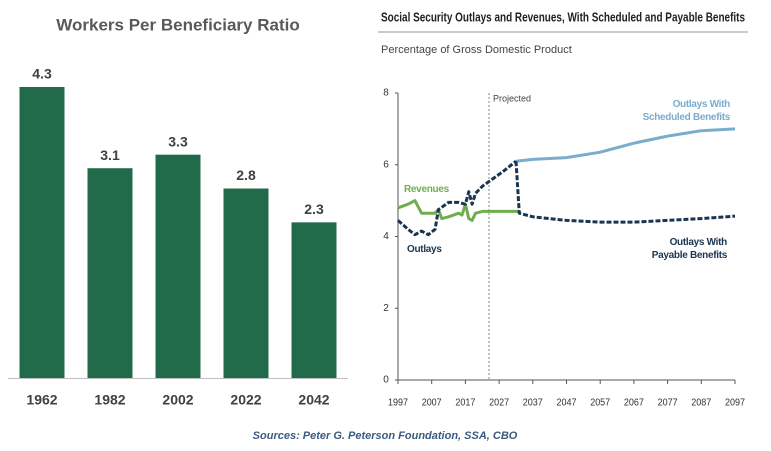 This screenshot has width=771, height=451. What do you see at coordinates (386, 380) in the screenshot?
I see `y-tick-label: 0` at bounding box center [386, 380].